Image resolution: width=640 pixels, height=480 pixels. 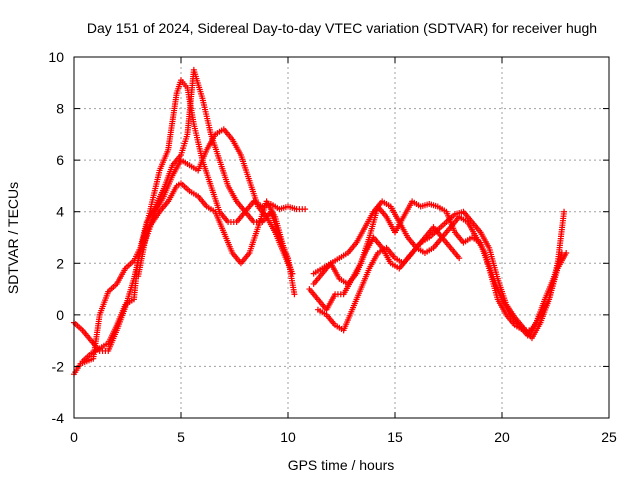 I want to click on y-tick-label: 8, so click(x=60, y=109).